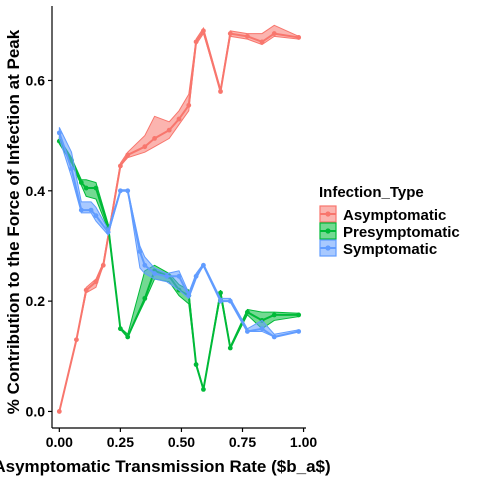 The image size is (480, 480). Describe the element at coordinates (120, 442) in the screenshot. I see `x-tick-label: 0.25` at that location.